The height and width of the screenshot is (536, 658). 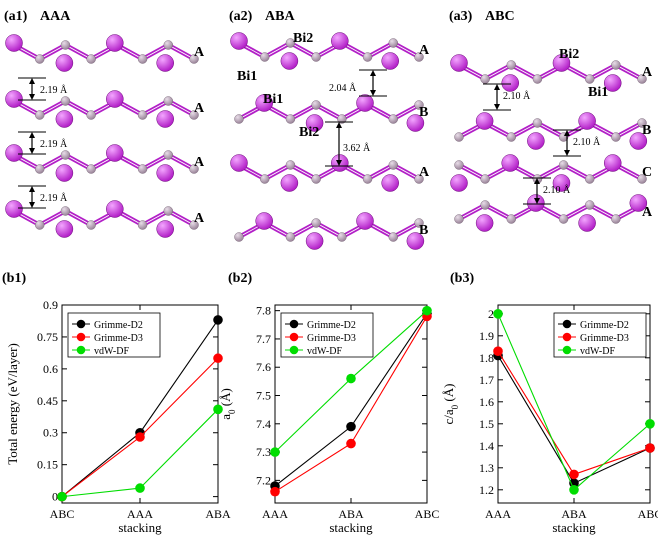 I want to click on layer-label: C, so click(x=647, y=172).